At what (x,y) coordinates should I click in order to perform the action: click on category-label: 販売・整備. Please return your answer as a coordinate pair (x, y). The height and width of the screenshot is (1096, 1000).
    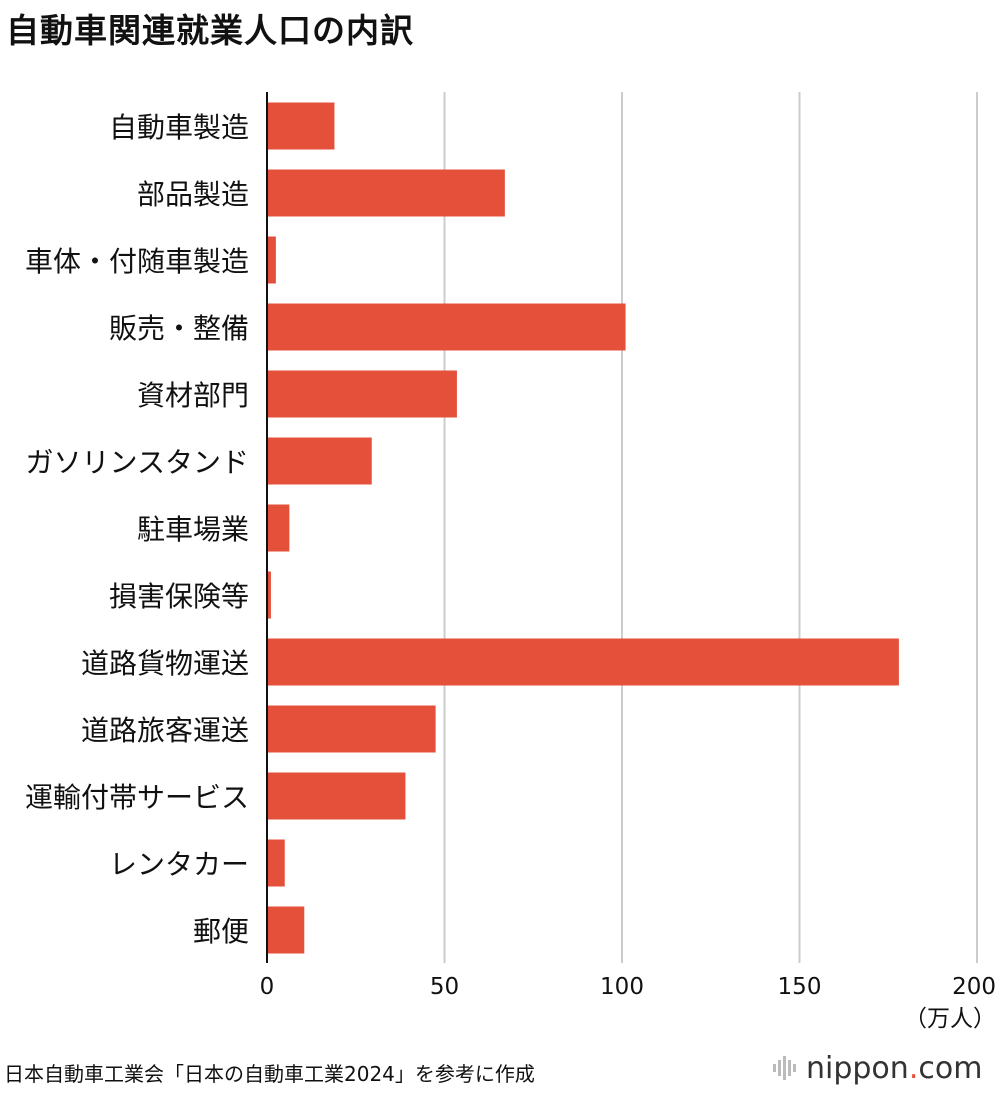
    Looking at the image, I should click on (179, 328).